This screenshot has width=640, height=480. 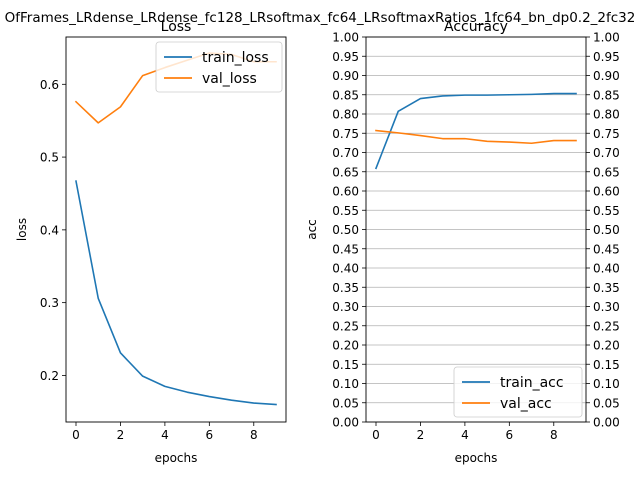 What do you see at coordinates (606, 172) in the screenshot?
I see `y-right-tick-label: 0.65` at bounding box center [606, 172].